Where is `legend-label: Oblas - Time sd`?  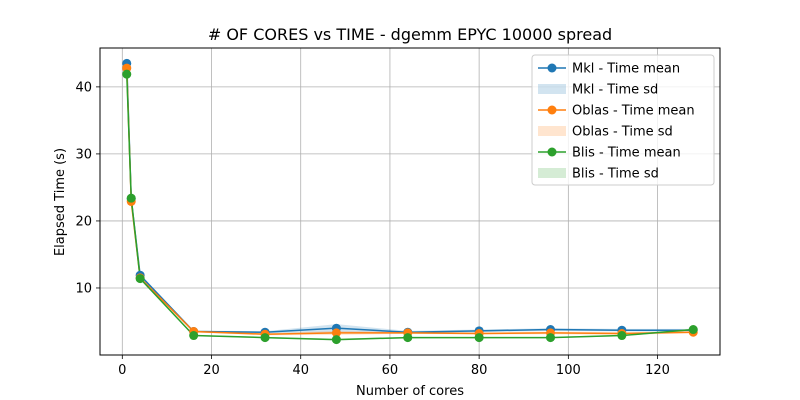
legend-label: Oblas - Time sd is located at coordinates (622, 132).